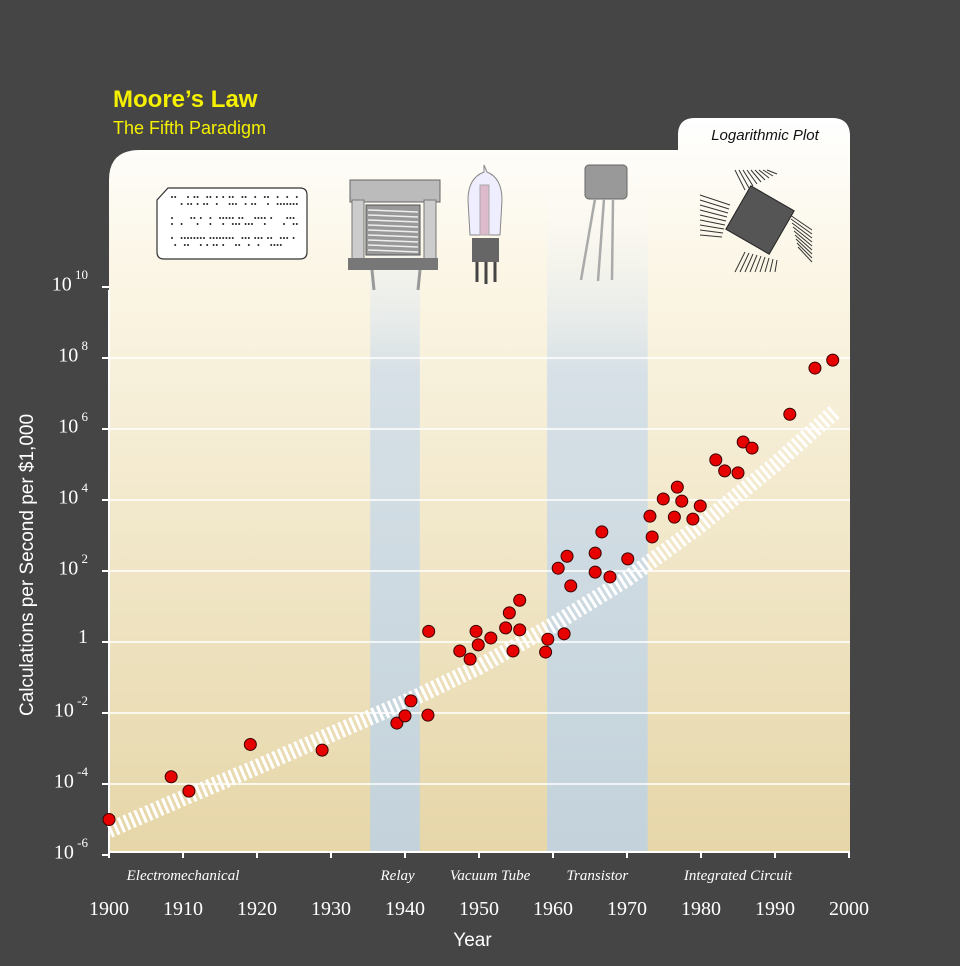  What do you see at coordinates (405, 909) in the screenshot?
I see `x-tick-label: 1940` at bounding box center [405, 909].